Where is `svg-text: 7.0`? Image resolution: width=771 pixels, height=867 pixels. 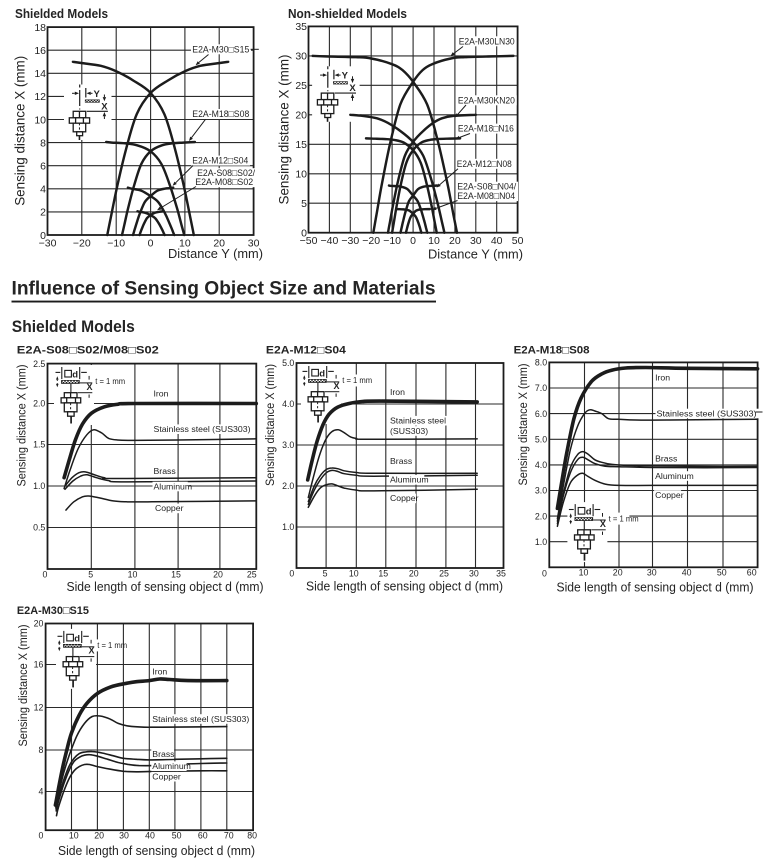
svg-text: 7.0 is located at coordinates (541, 388).